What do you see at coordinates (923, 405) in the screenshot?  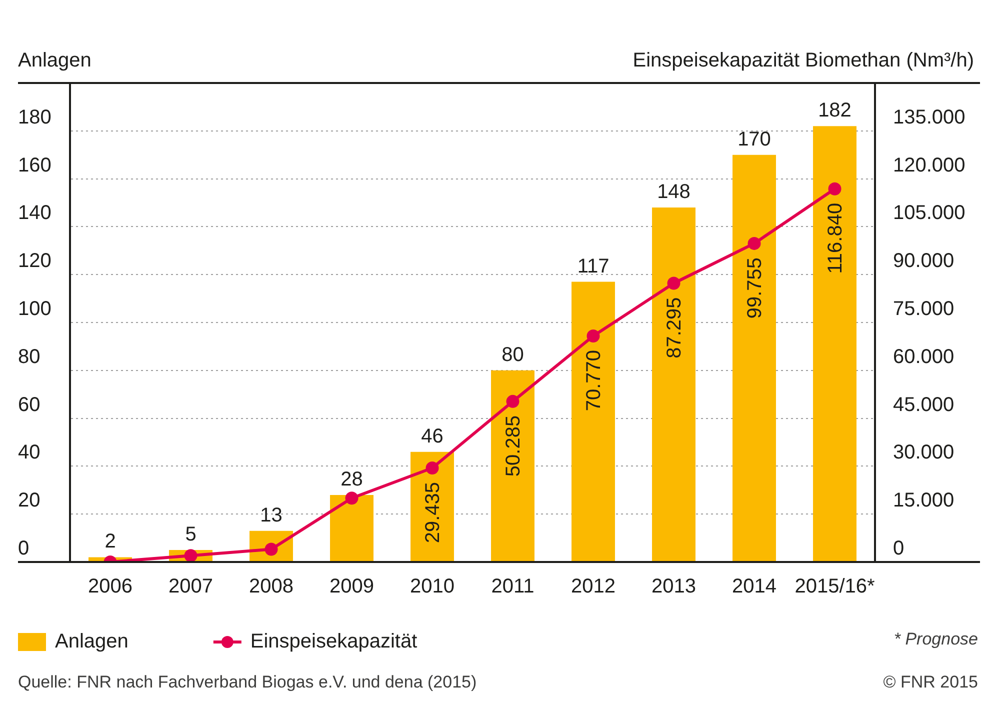 I see `y2-tick-label: 45.000` at bounding box center [923, 405].